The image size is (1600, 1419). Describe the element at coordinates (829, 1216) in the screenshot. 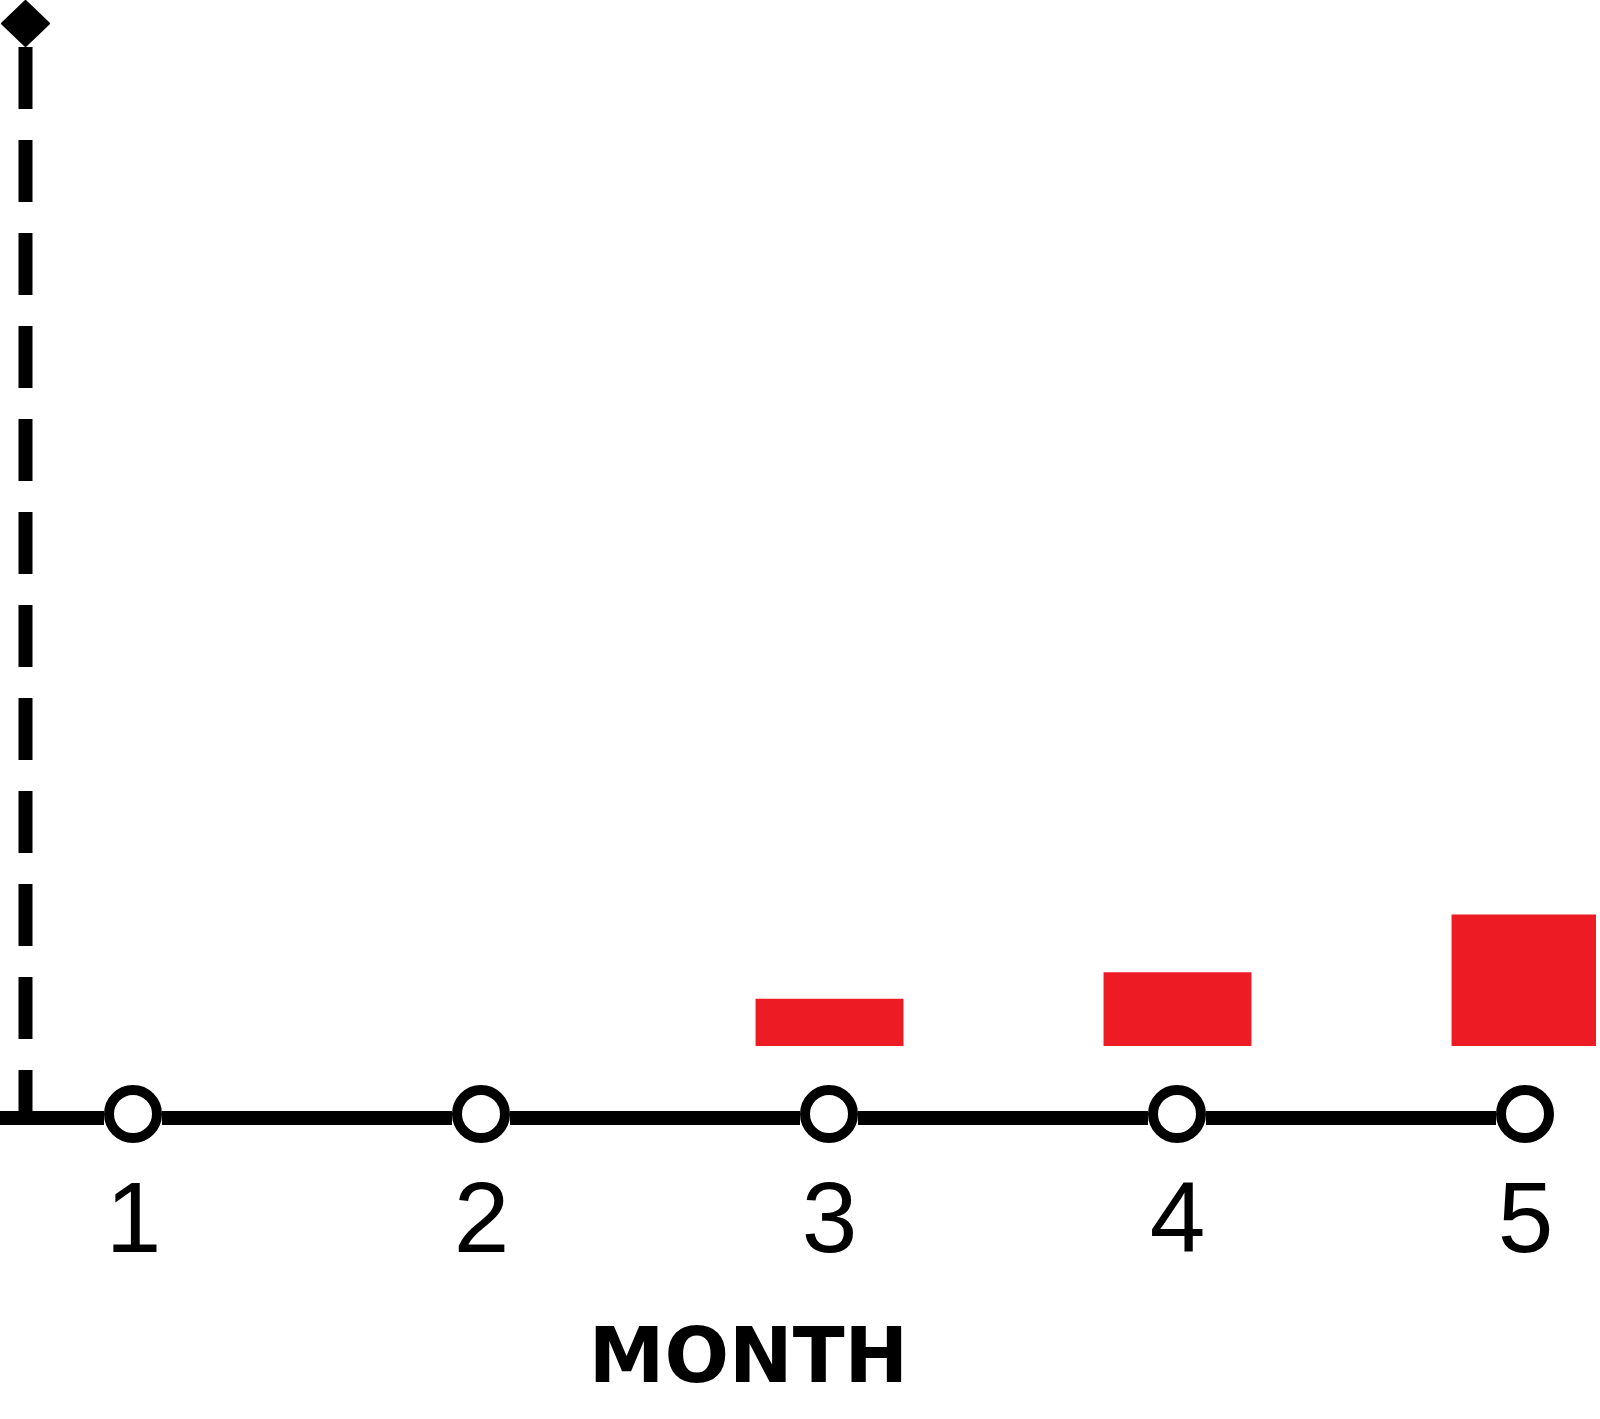

I see `x-tick-label: 3` at that location.